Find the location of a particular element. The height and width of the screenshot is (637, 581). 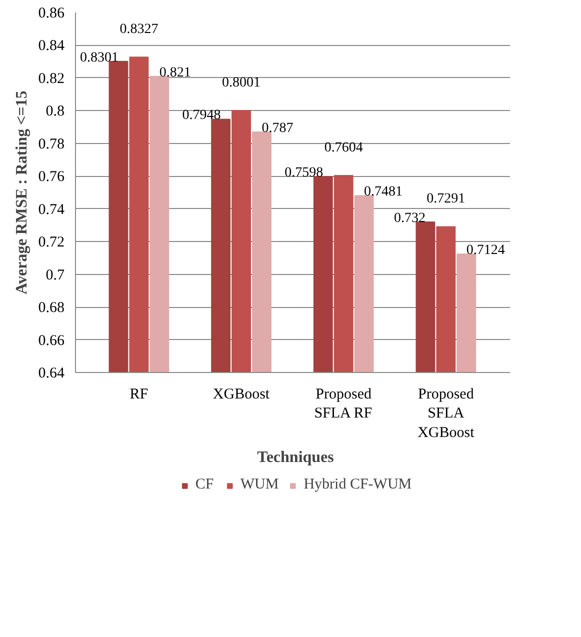

legend-label: CF is located at coordinates (205, 485).